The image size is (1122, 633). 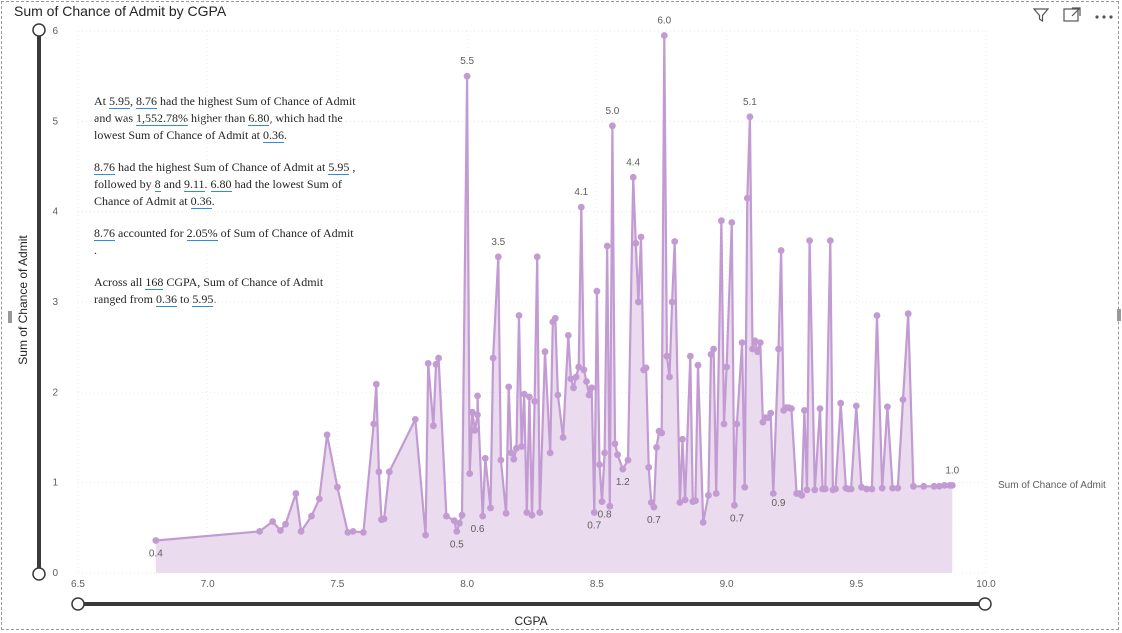 What do you see at coordinates (154, 282) in the screenshot?
I see `narrative-value: 168` at bounding box center [154, 282].